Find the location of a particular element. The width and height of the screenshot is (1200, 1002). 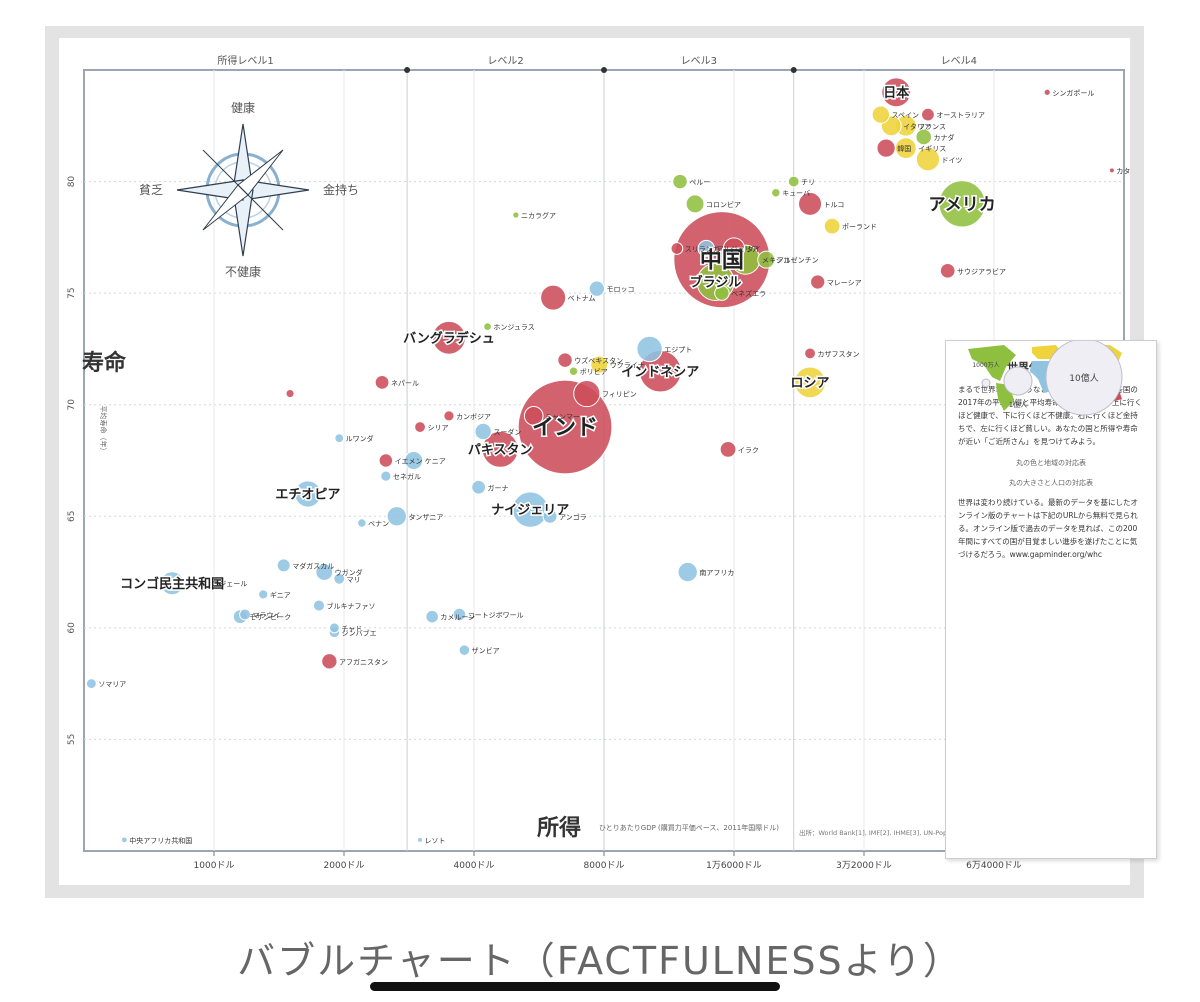

country-label: フィリピン is located at coordinates (619, 395).